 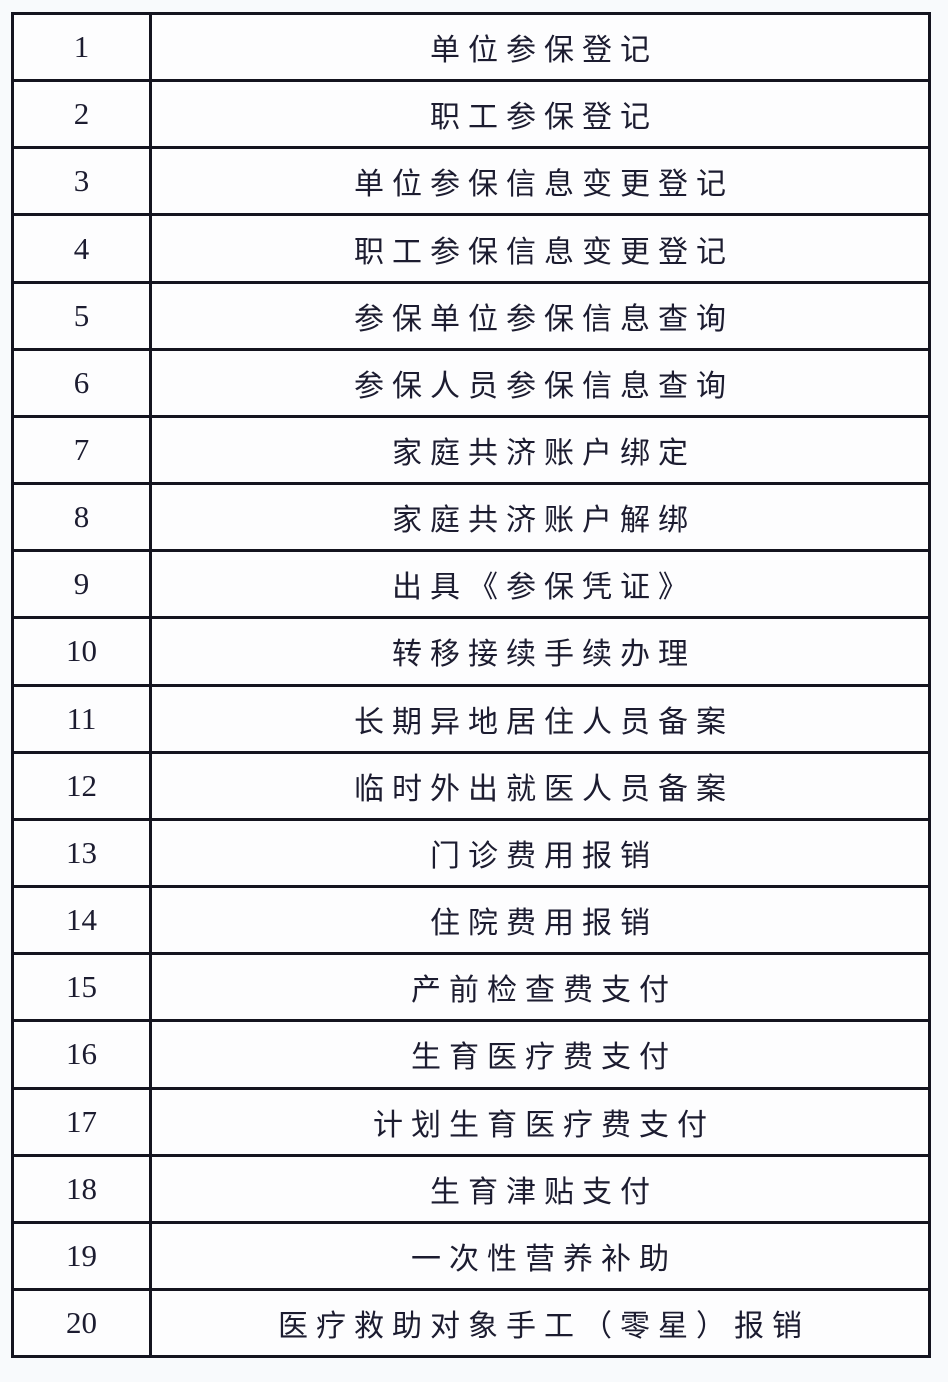 What do you see at coordinates (83, 920) in the screenshot?
I see `row-number: 14` at bounding box center [83, 920].